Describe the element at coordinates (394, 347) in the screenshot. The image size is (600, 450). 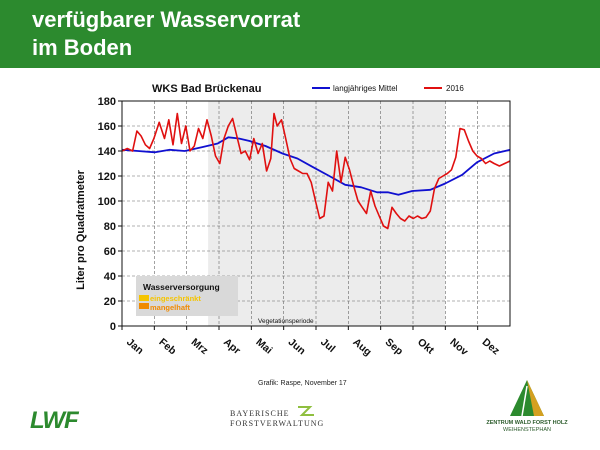
I see `x-tick-label: Sep` at that location.